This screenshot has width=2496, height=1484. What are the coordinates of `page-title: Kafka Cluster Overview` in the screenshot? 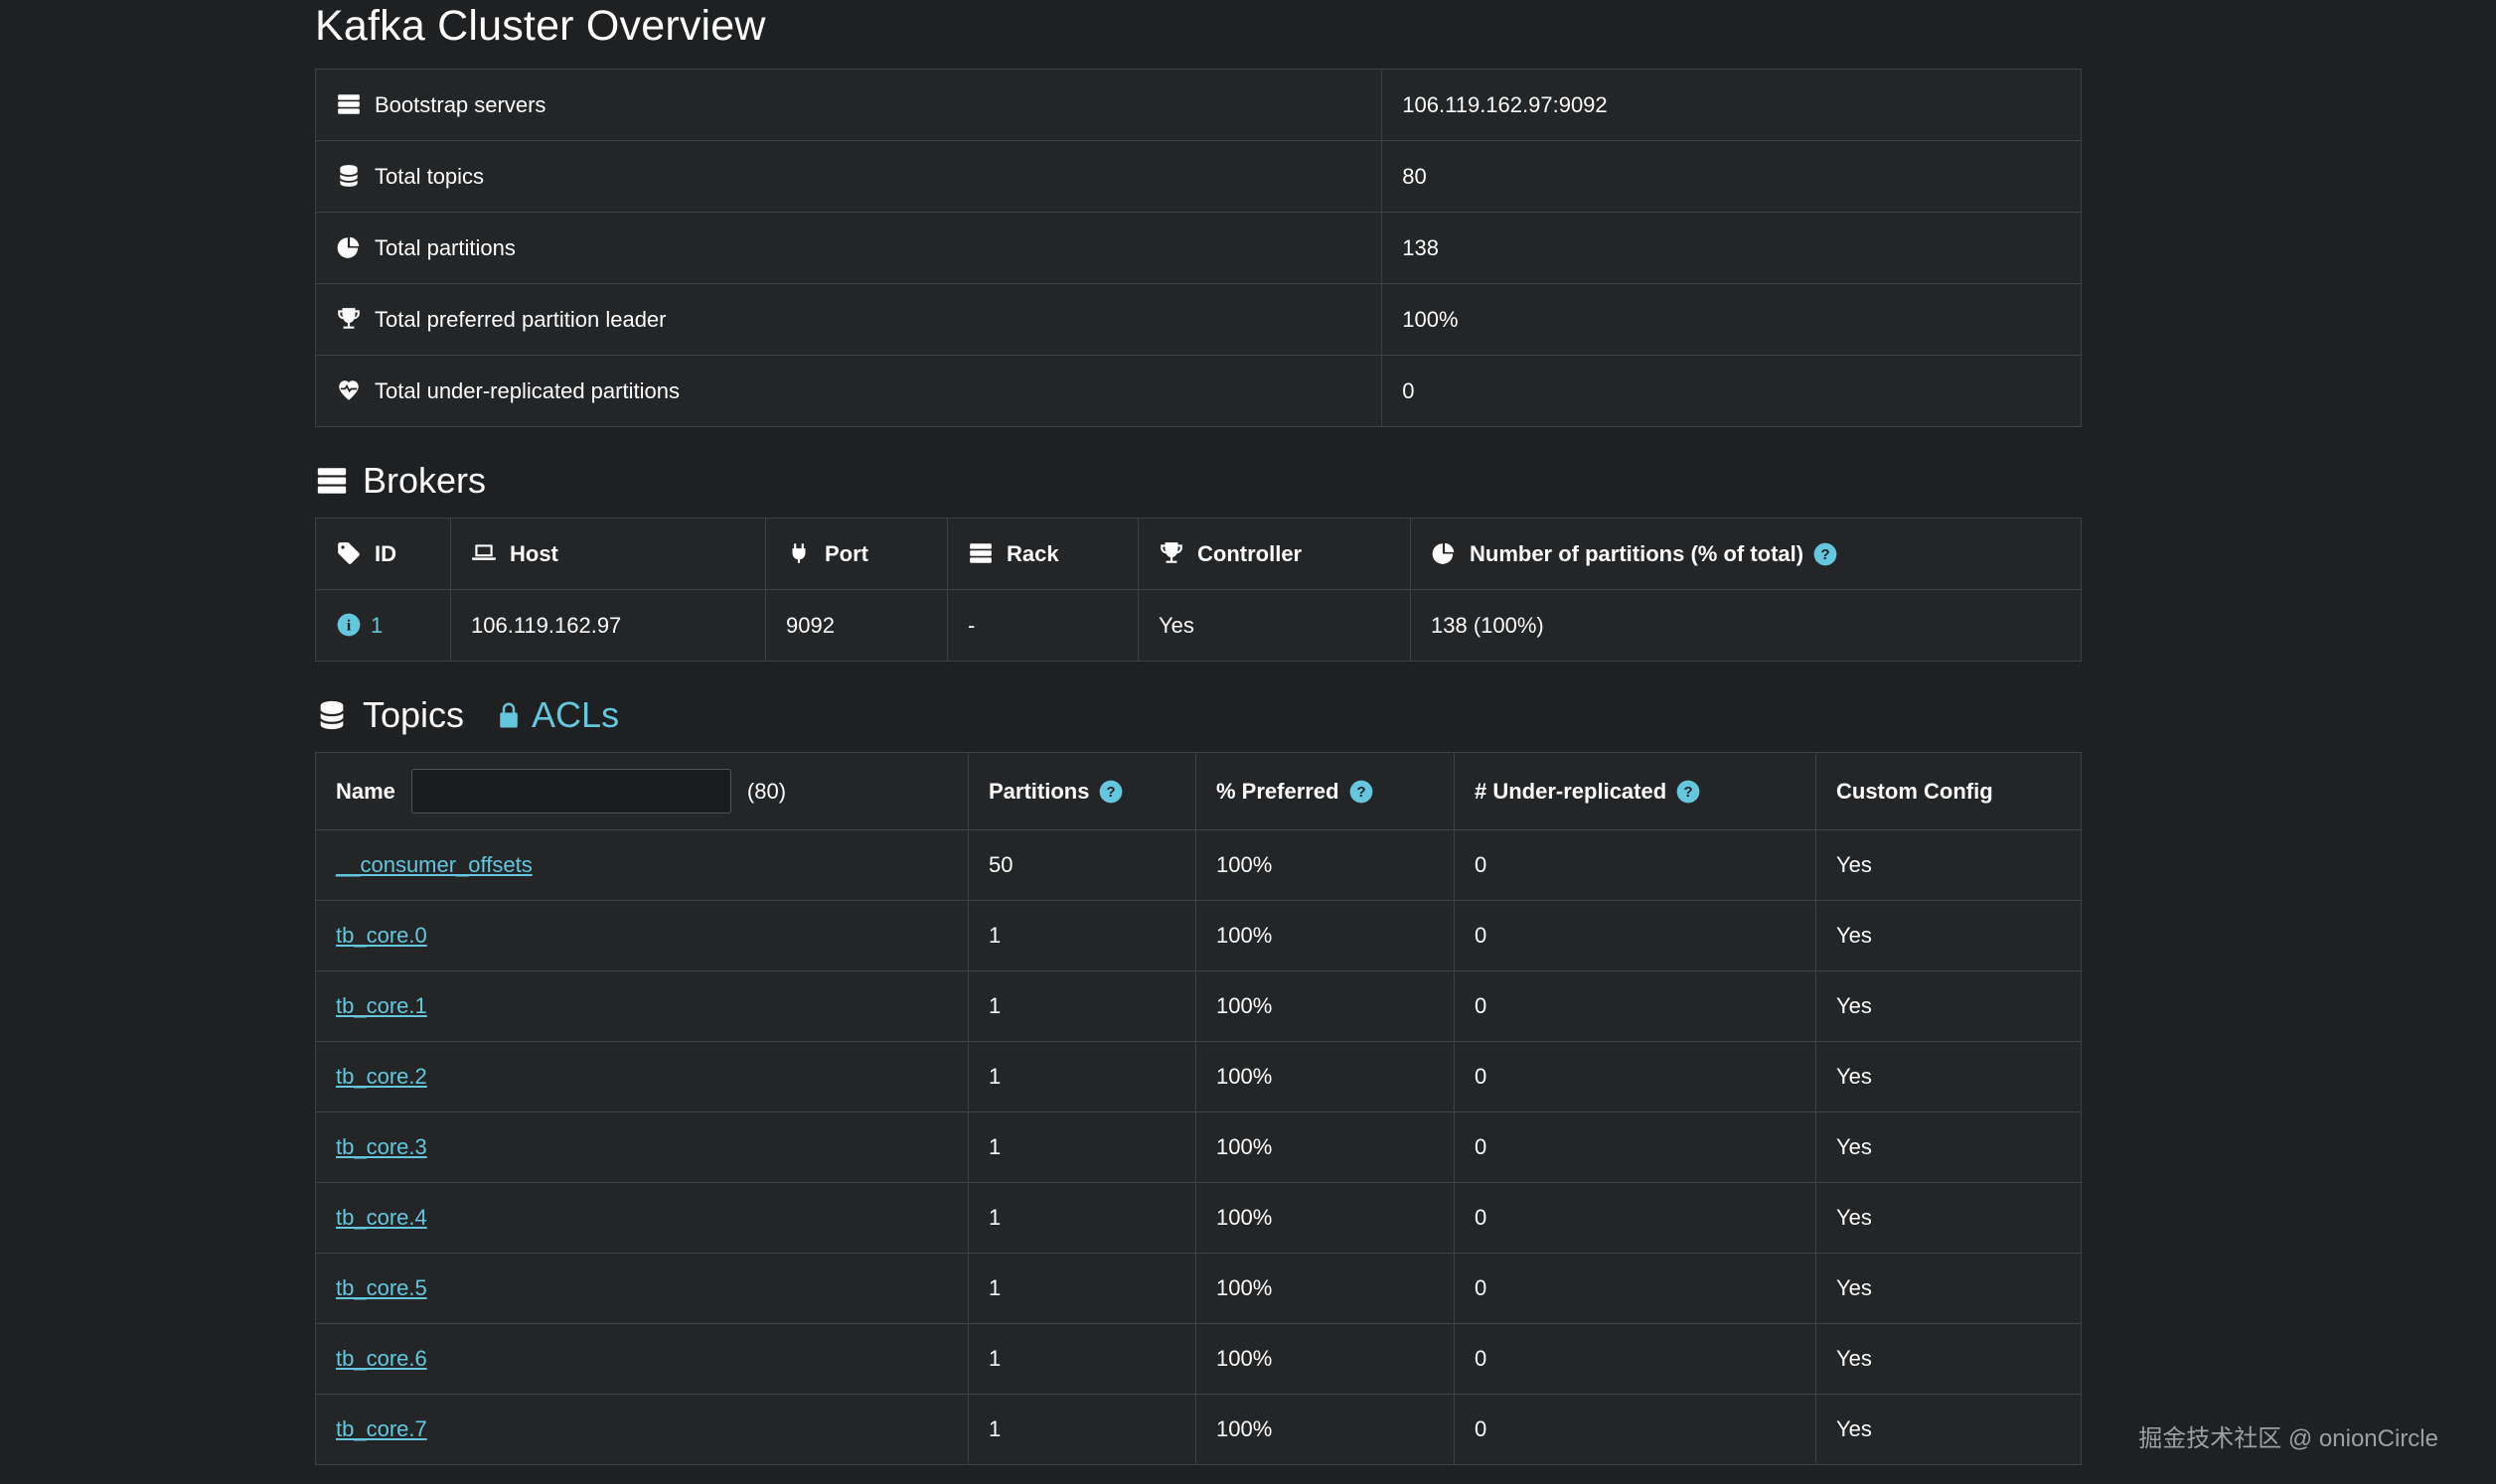 It's located at (540, 26).